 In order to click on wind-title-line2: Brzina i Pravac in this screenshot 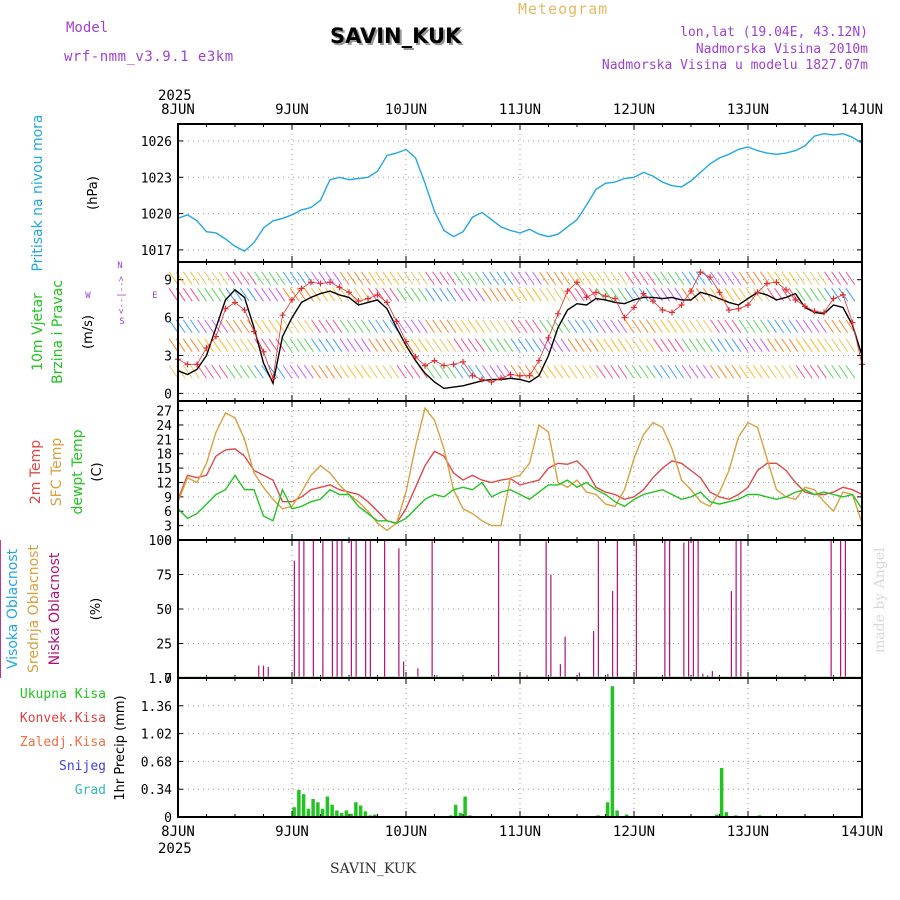, I will do `click(58, 332)`.